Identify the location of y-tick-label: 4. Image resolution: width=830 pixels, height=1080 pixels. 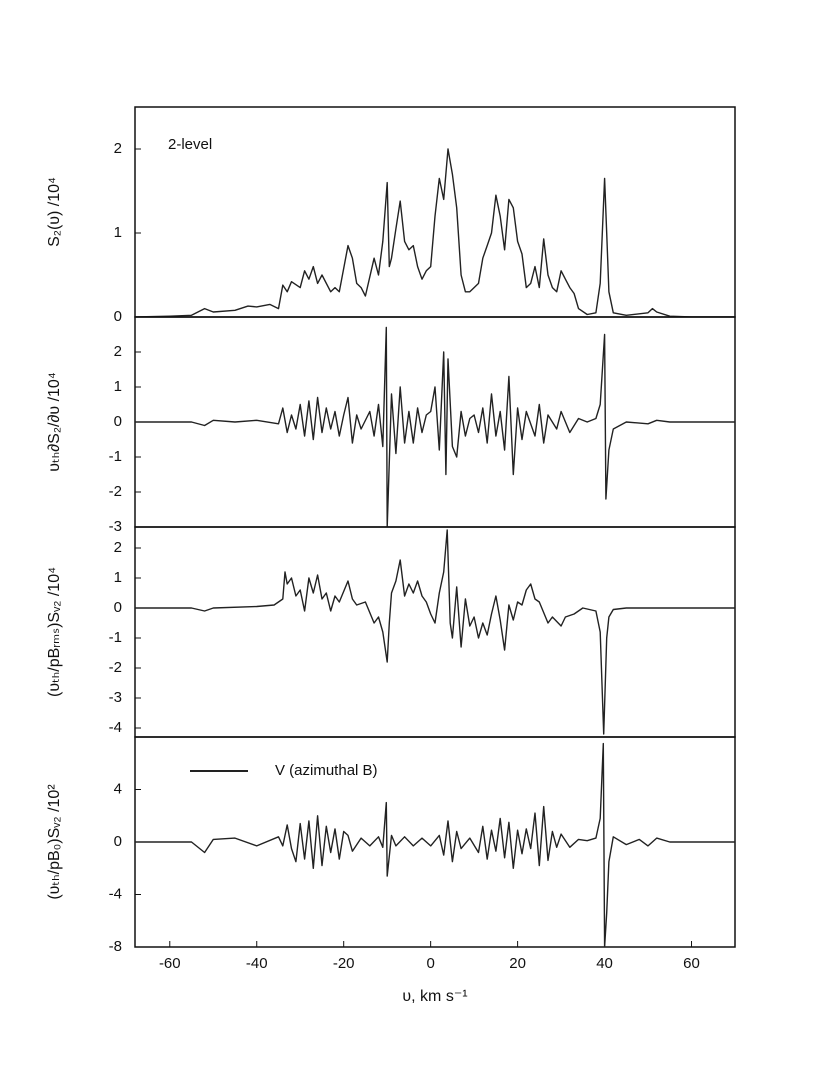
(118, 788).